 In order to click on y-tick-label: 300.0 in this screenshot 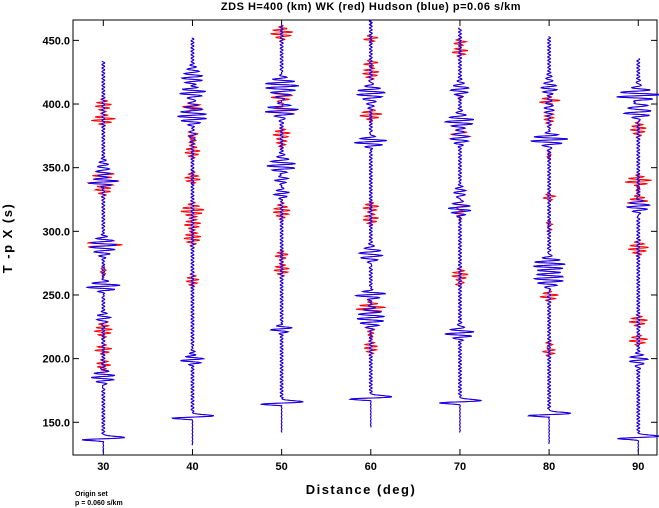, I will do `click(56, 232)`.